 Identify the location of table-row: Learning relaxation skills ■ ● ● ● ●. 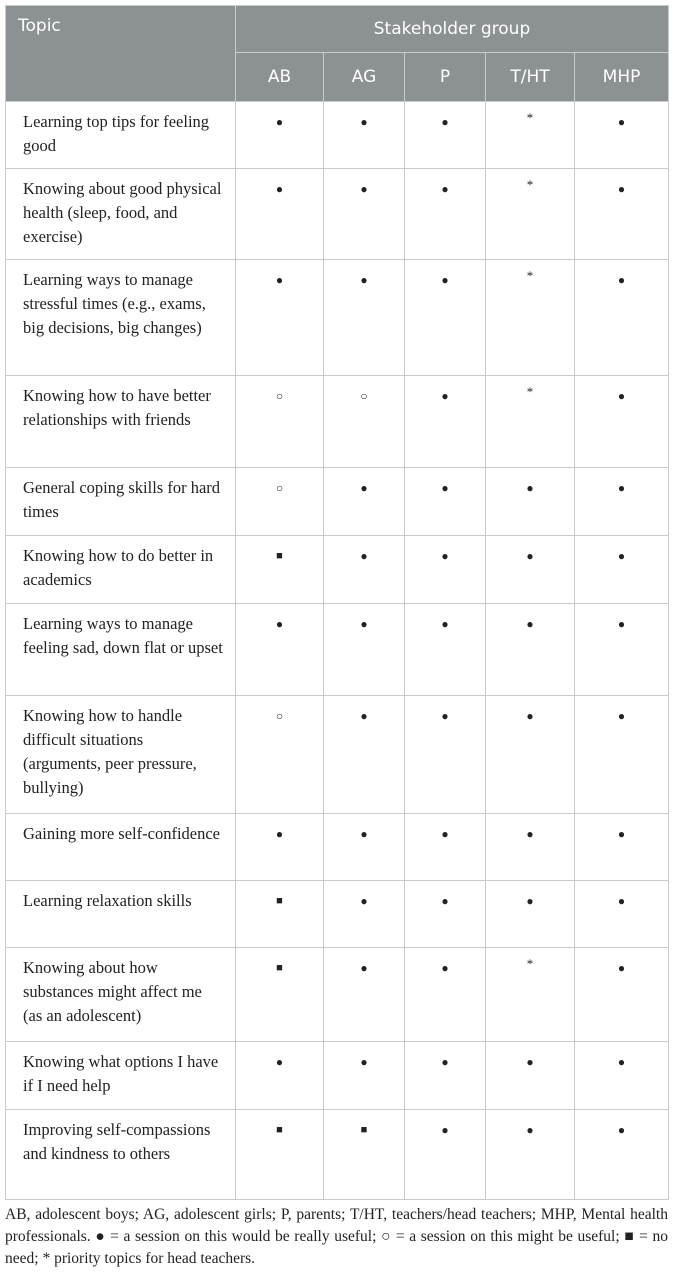
(337, 914).